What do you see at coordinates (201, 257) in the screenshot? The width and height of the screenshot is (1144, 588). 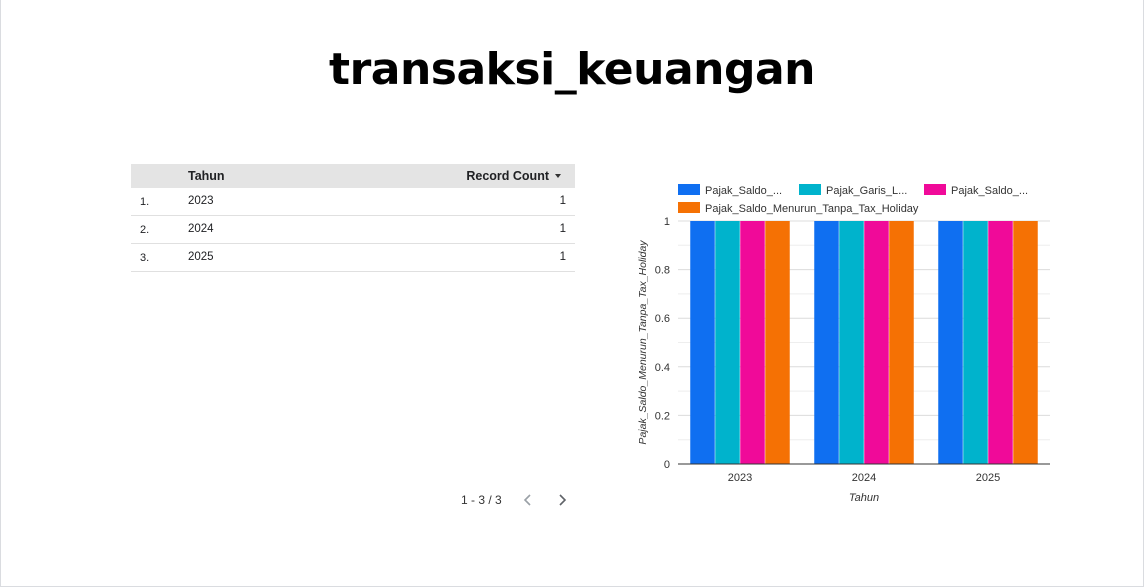 I see `row-year: 2025` at bounding box center [201, 257].